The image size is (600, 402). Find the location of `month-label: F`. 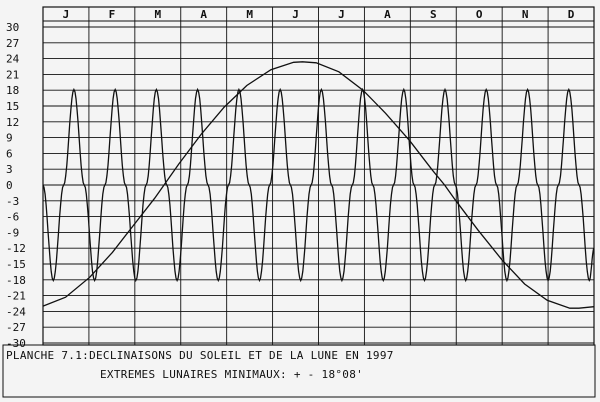

month-label: F is located at coordinates (112, 14).